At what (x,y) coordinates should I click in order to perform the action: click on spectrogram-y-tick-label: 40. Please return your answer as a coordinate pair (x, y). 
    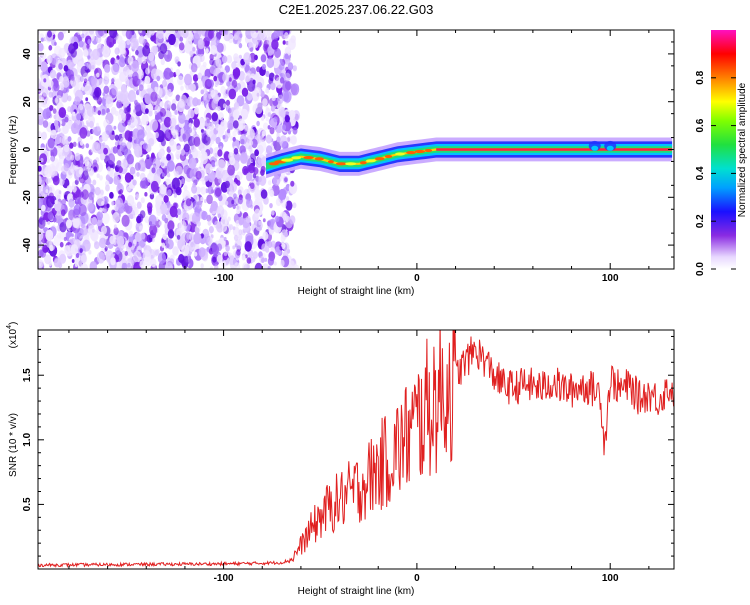
    Looking at the image, I should click on (27, 54).